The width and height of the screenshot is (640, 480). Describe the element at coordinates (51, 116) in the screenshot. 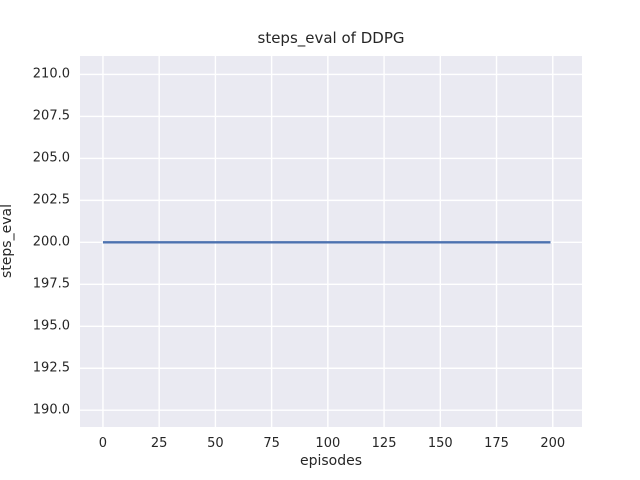

I see `y-tick-label: 207.5` at that location.